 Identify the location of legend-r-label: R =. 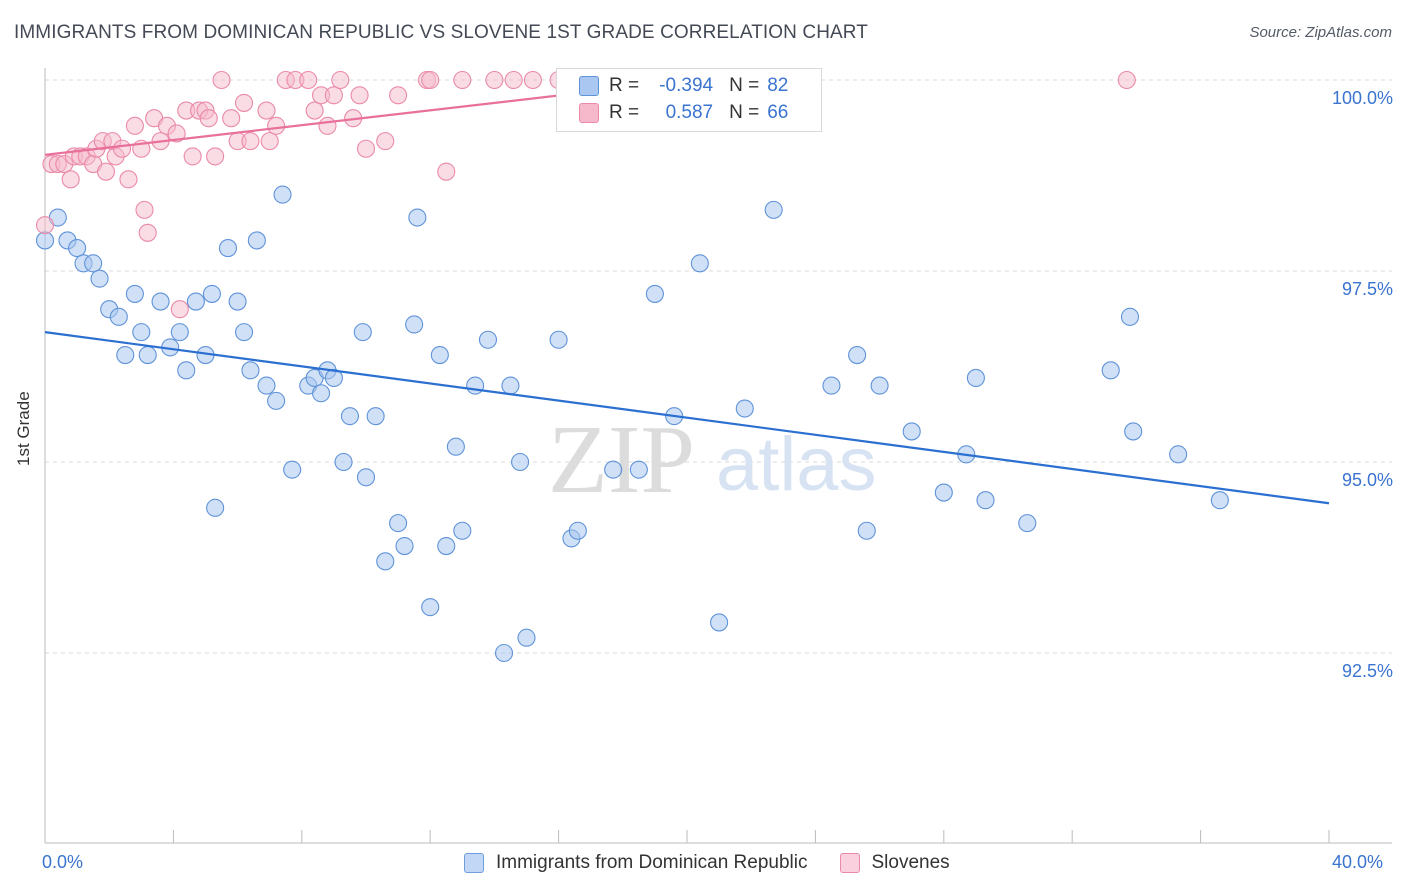
(624, 85).